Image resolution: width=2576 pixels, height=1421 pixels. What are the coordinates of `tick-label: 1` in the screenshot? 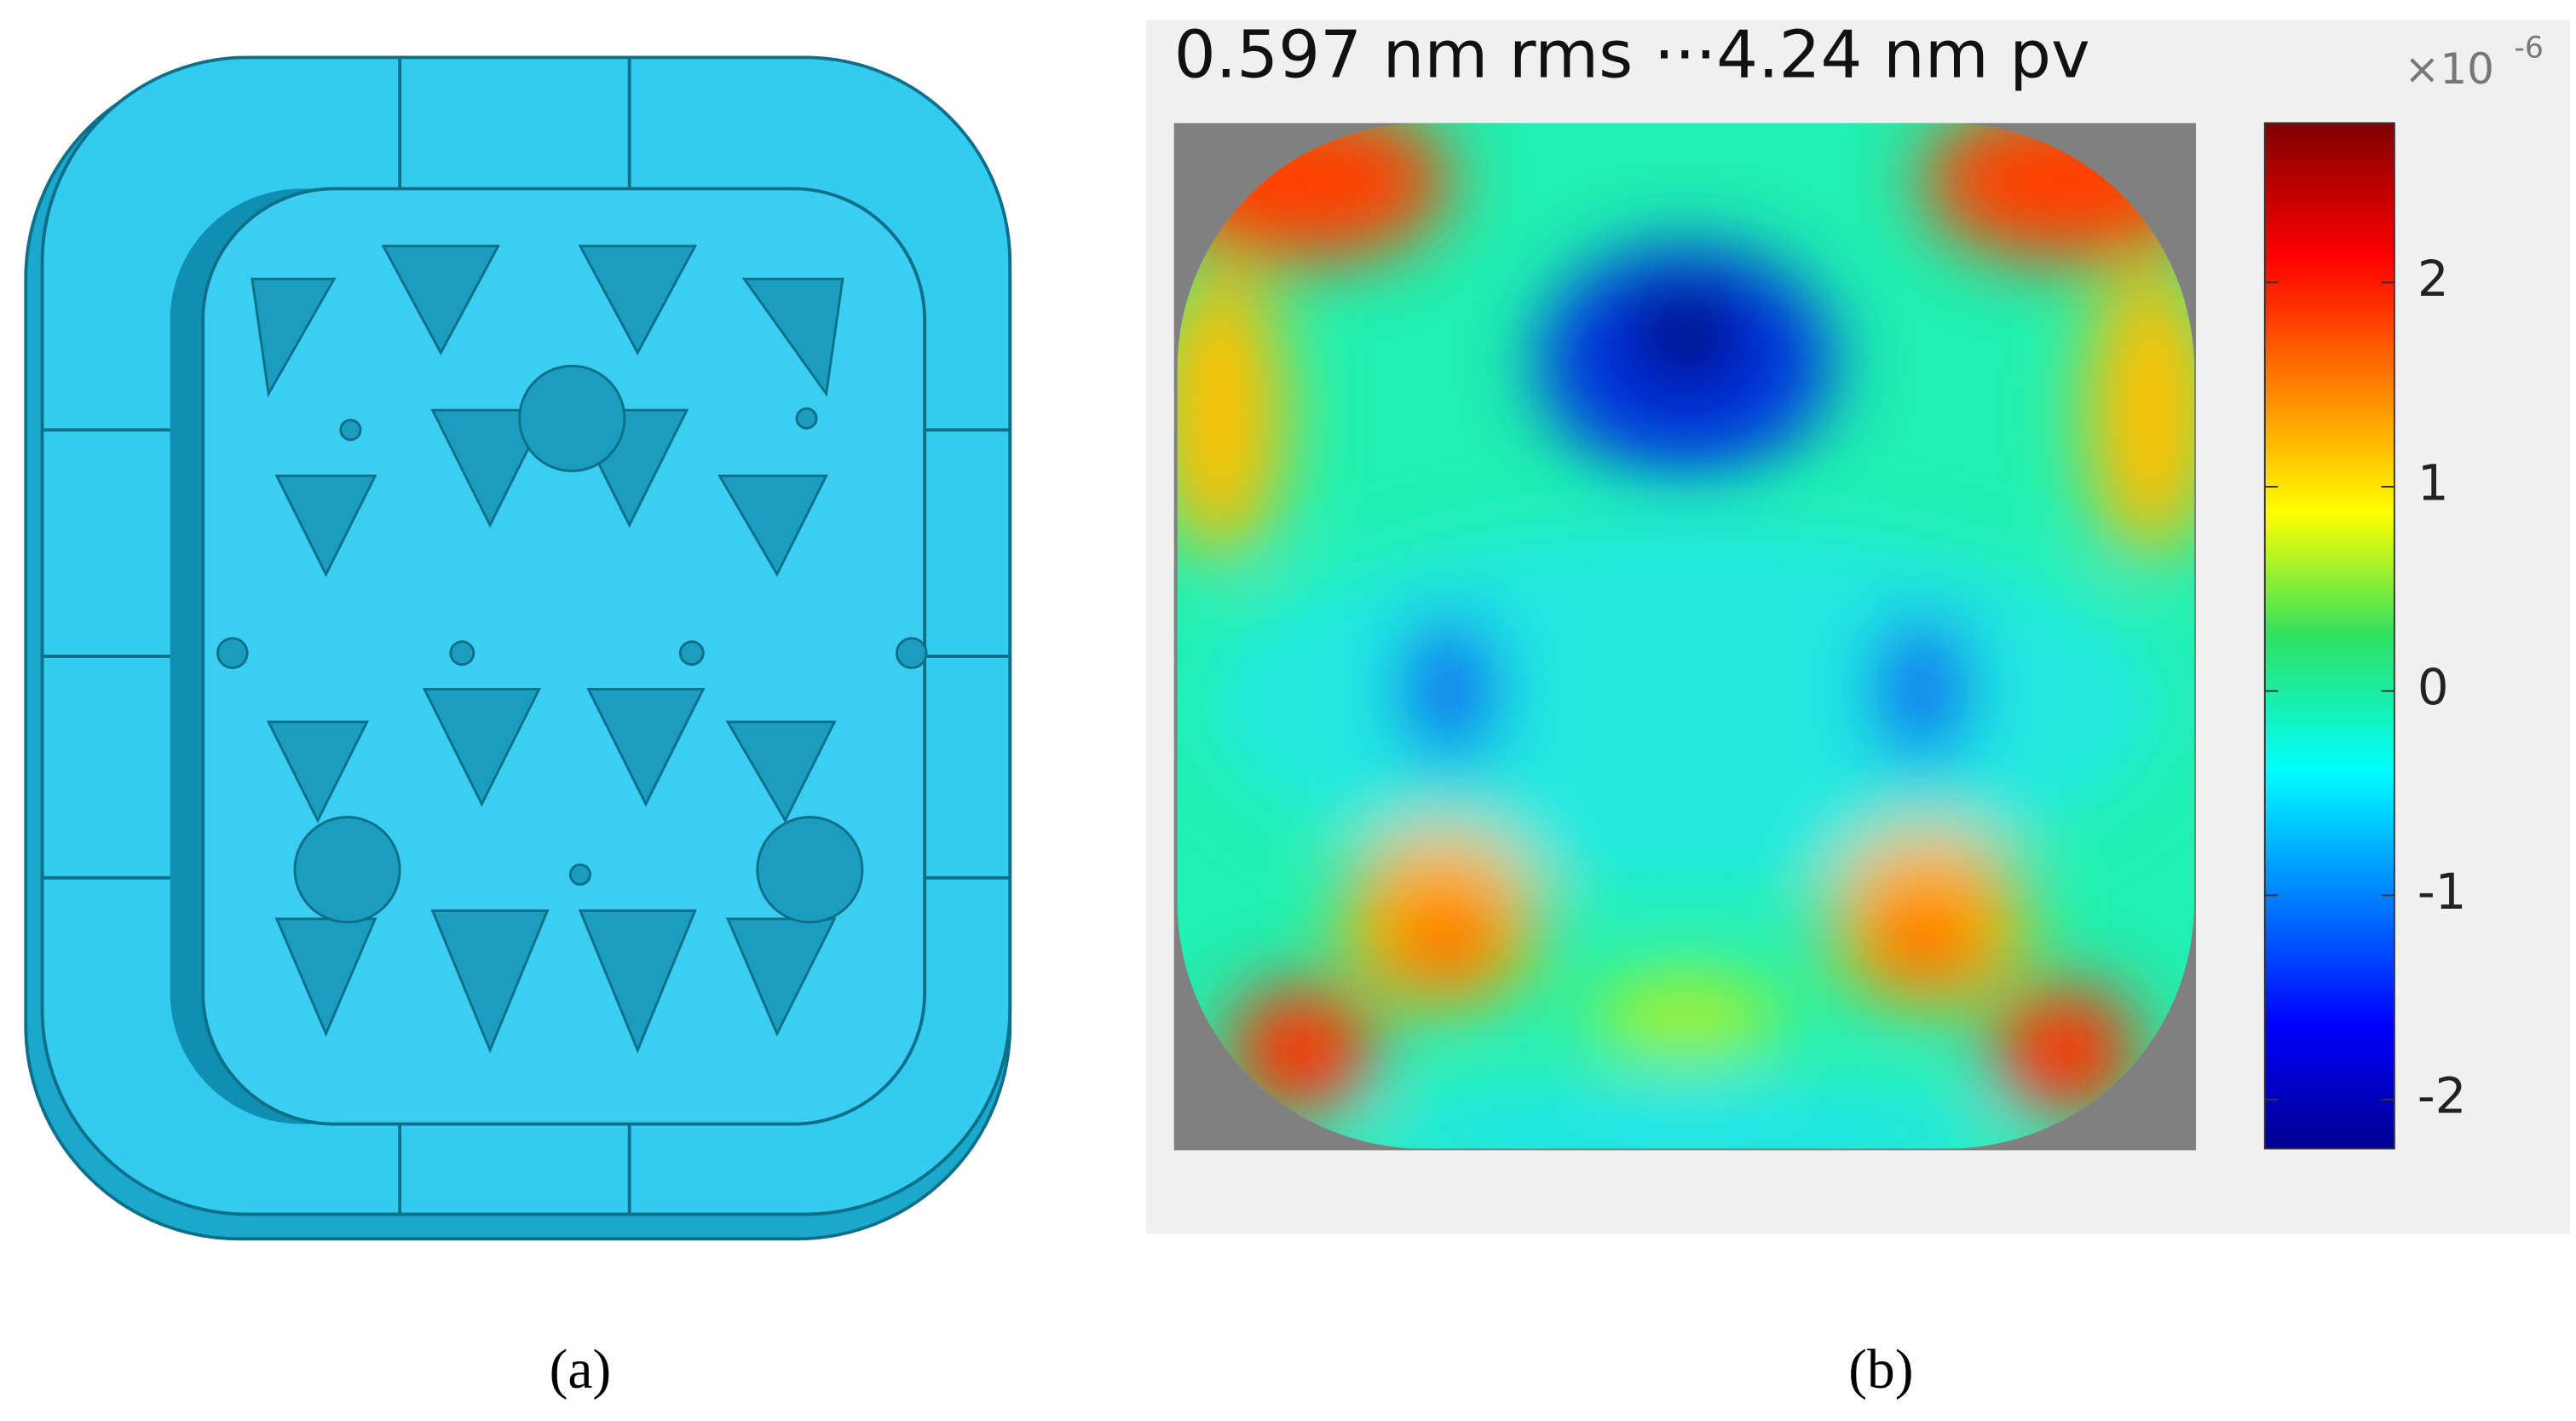 It's located at (2433, 483).